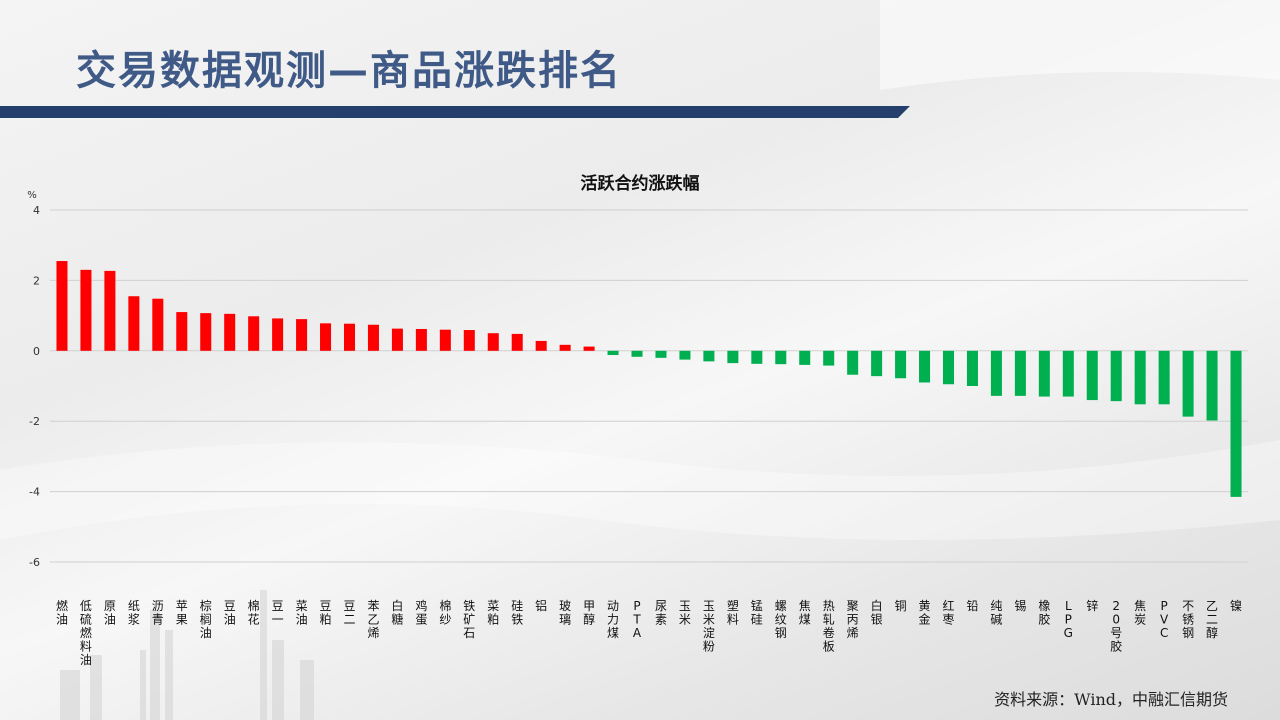  Describe the element at coordinates (1236, 606) in the screenshot. I see `x-tick-label: 镍` at that location.